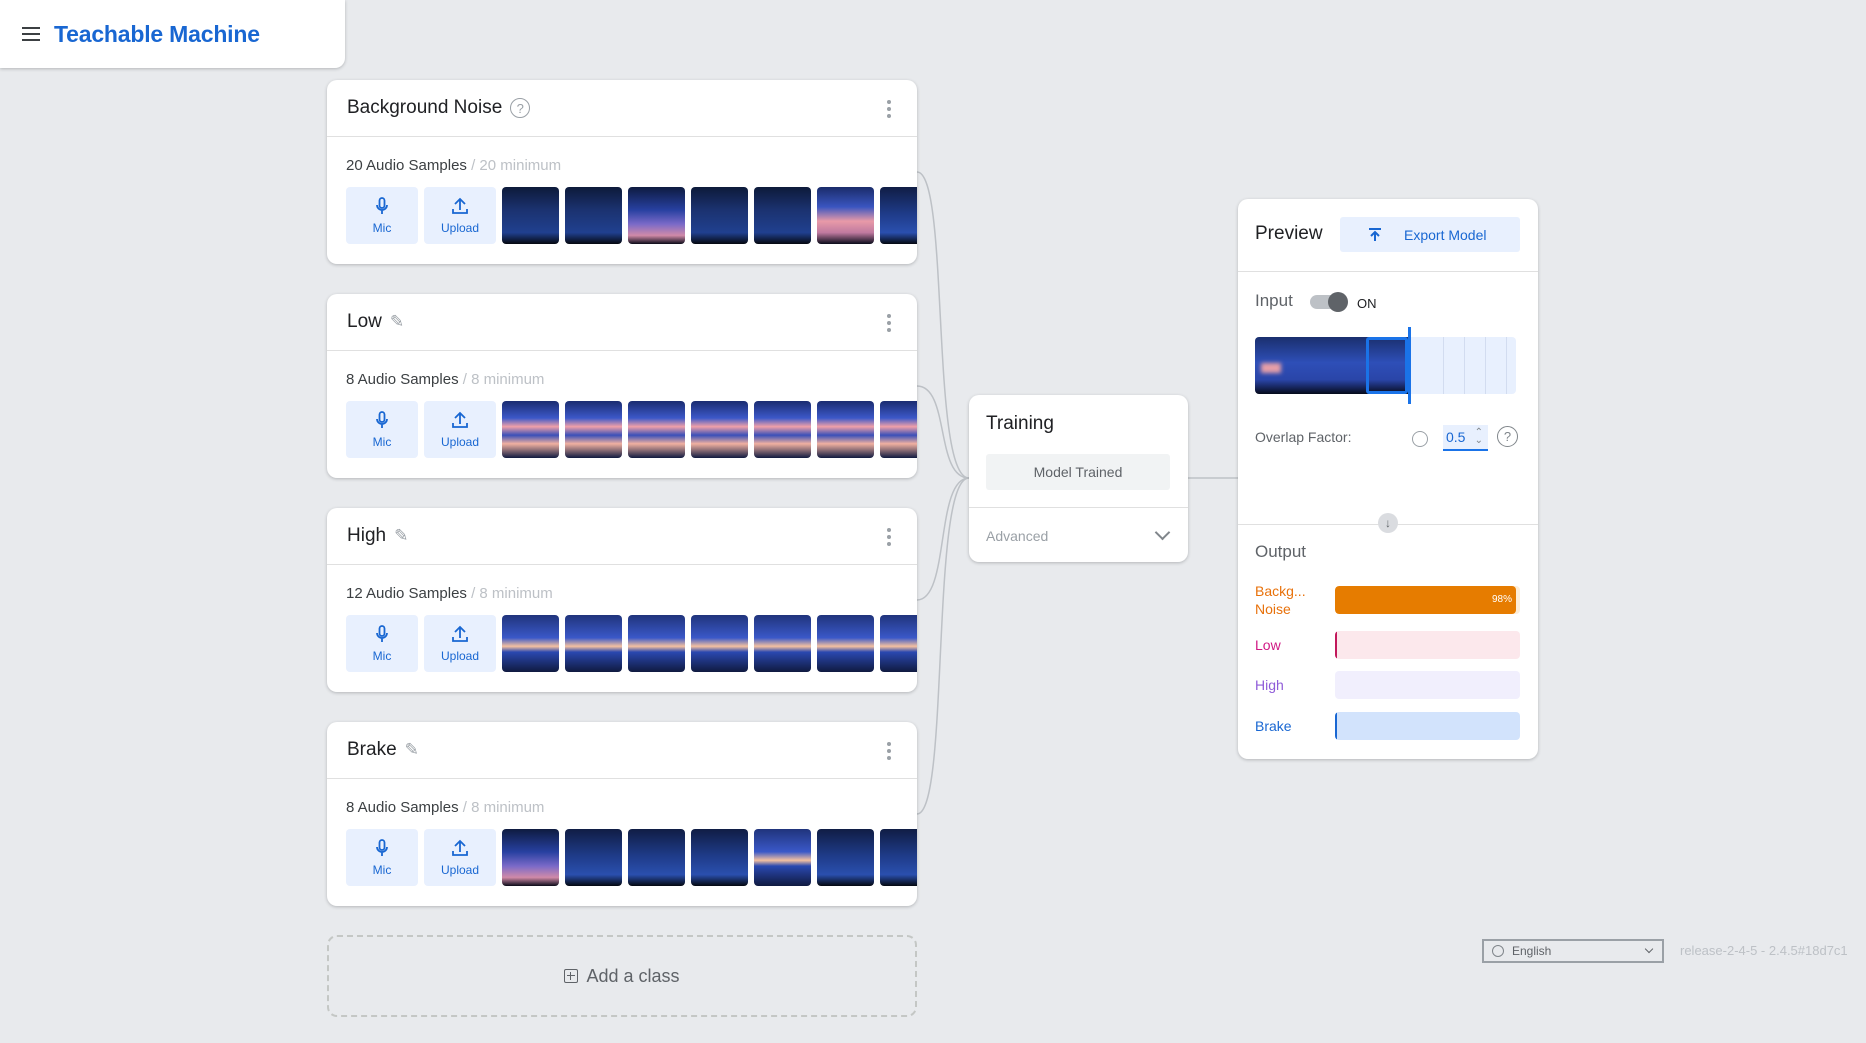 The width and height of the screenshot is (1866, 1043). I want to click on input-spectrogram, so click(1385, 365).